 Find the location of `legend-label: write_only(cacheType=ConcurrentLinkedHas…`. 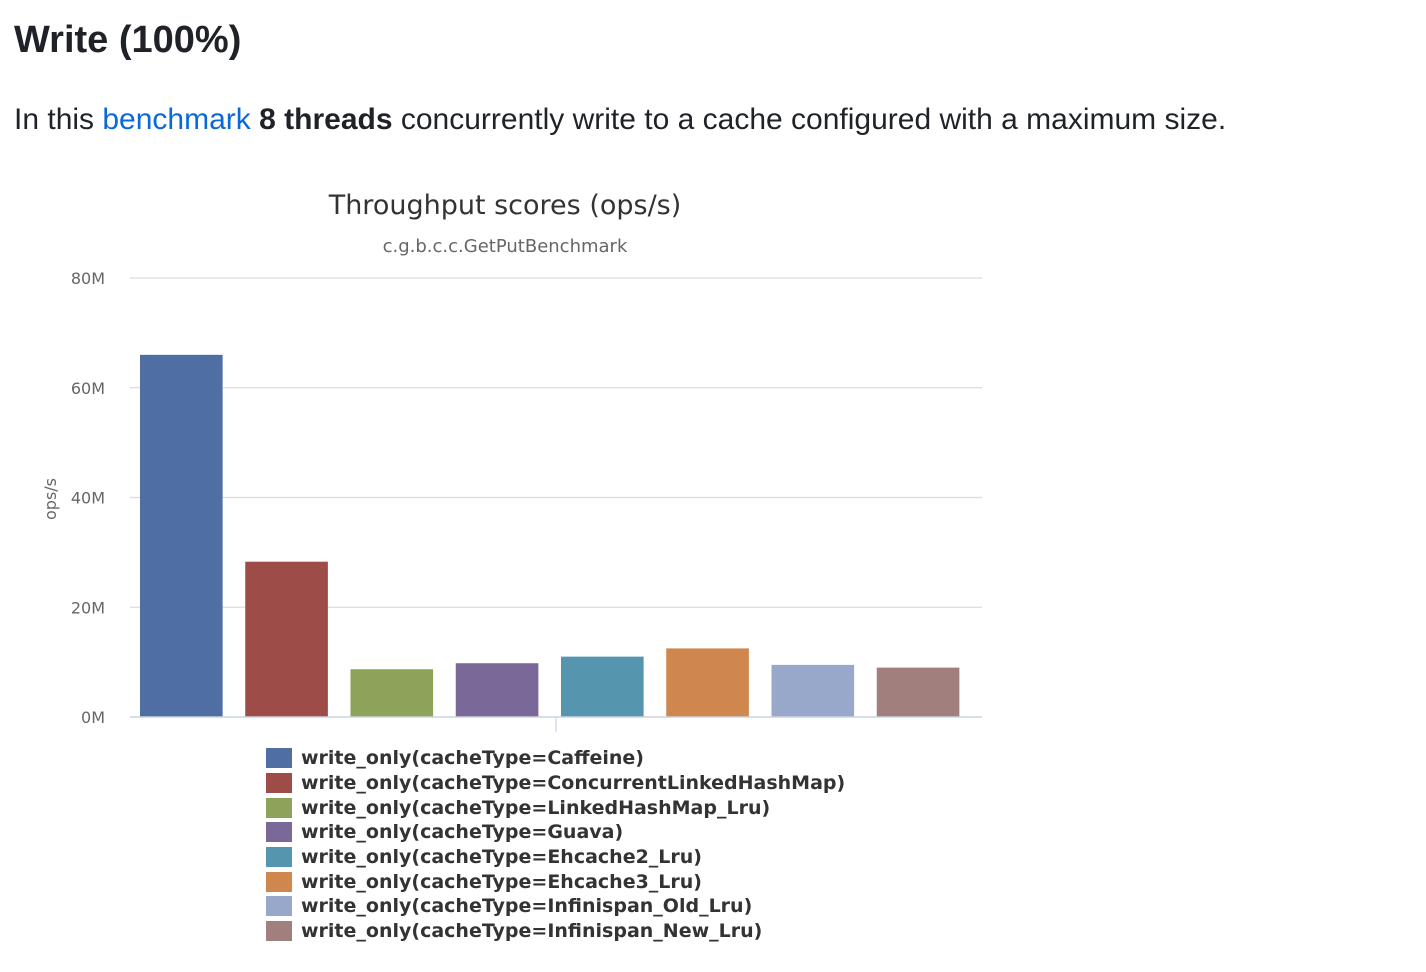

legend-label: write_only(cacheType=ConcurrentLinkedHas… is located at coordinates (573, 783).